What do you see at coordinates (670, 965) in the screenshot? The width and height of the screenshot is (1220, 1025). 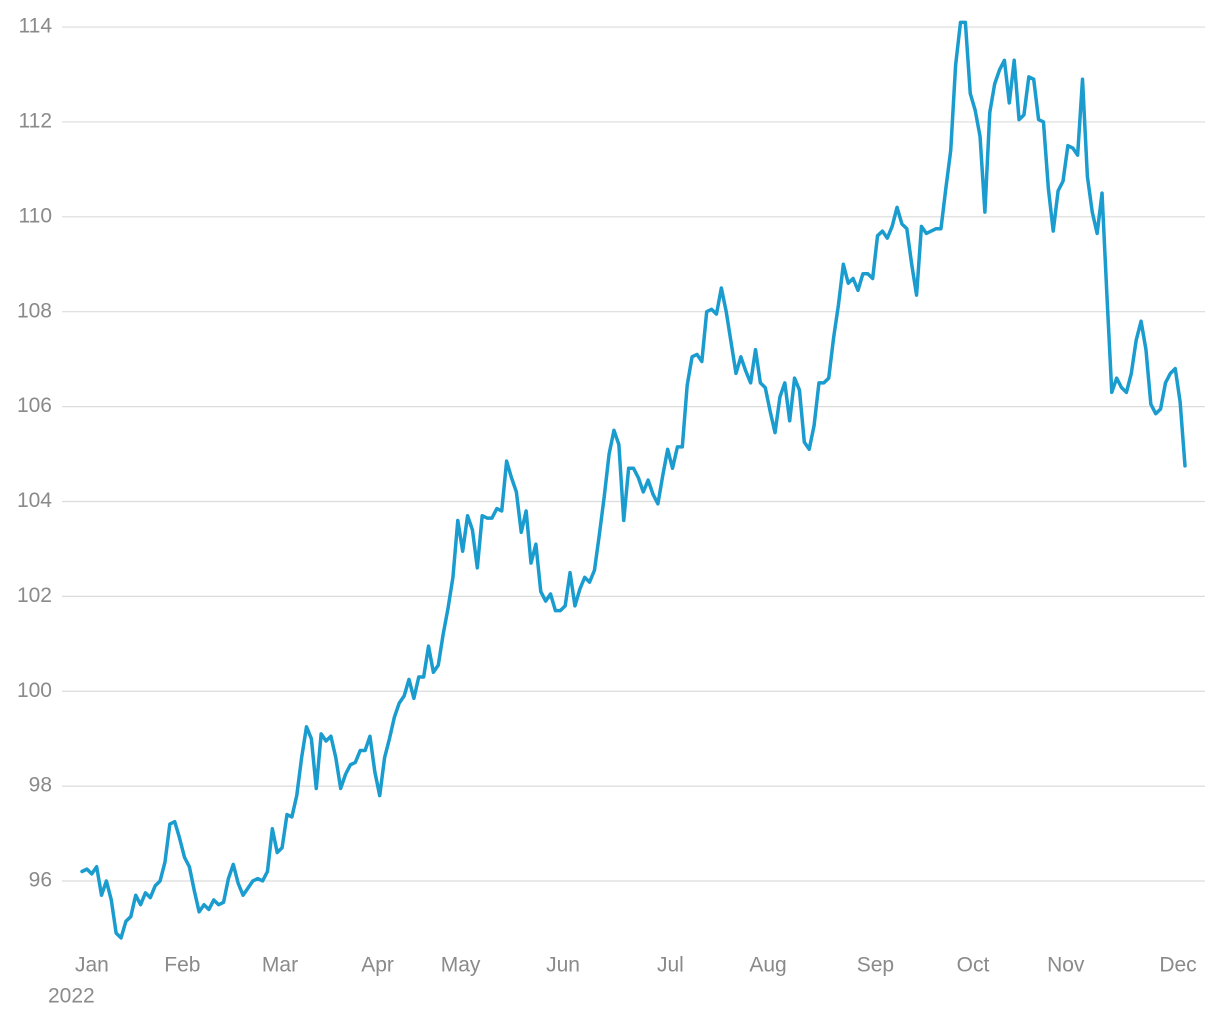 I see `x-tick-label: Jul` at bounding box center [670, 965].